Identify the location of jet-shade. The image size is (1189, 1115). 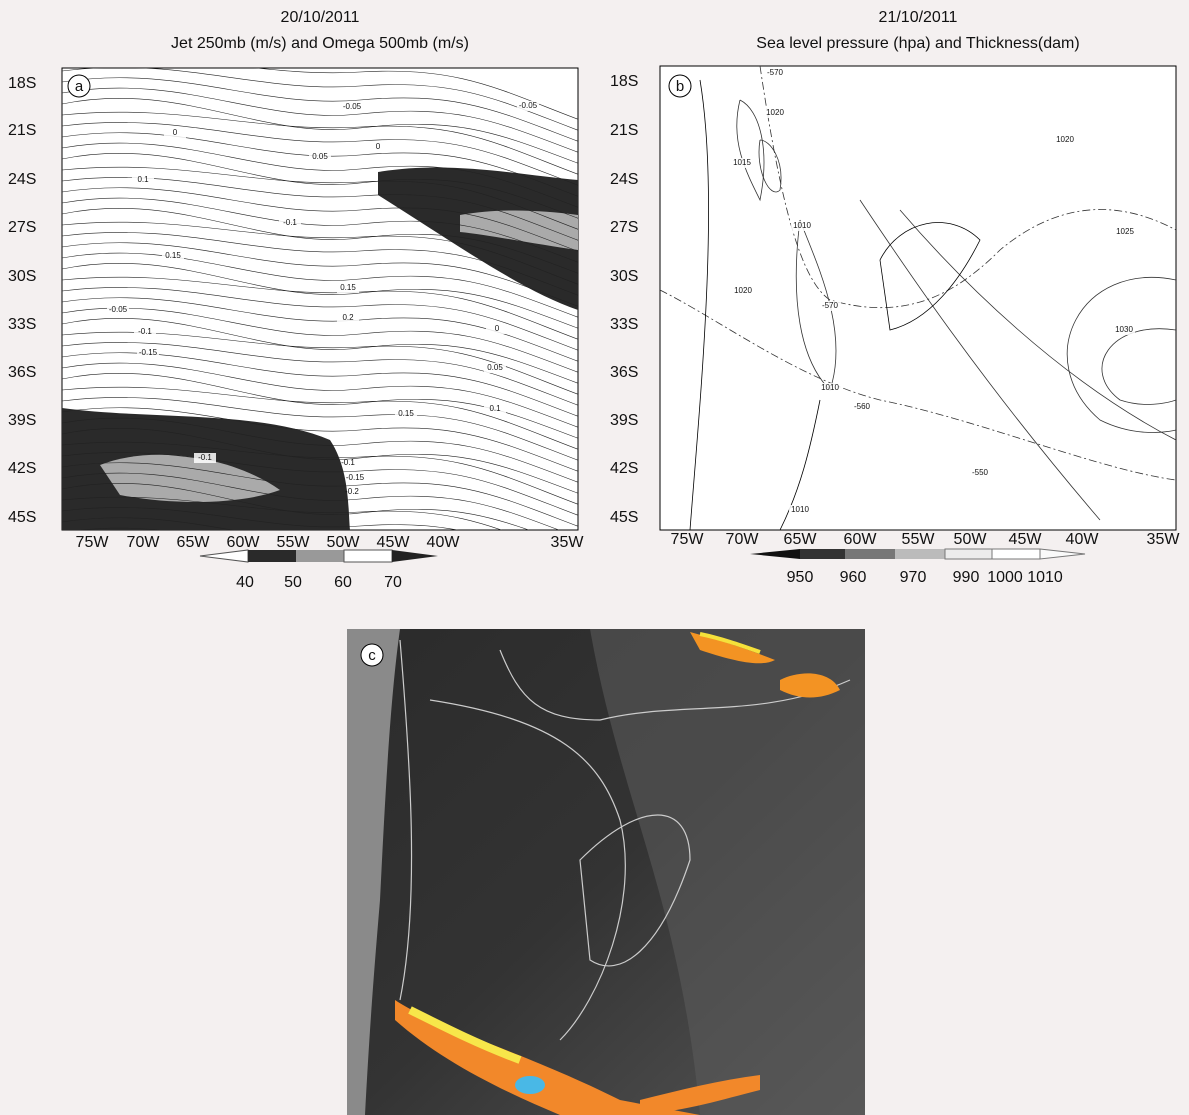
(190, 478).